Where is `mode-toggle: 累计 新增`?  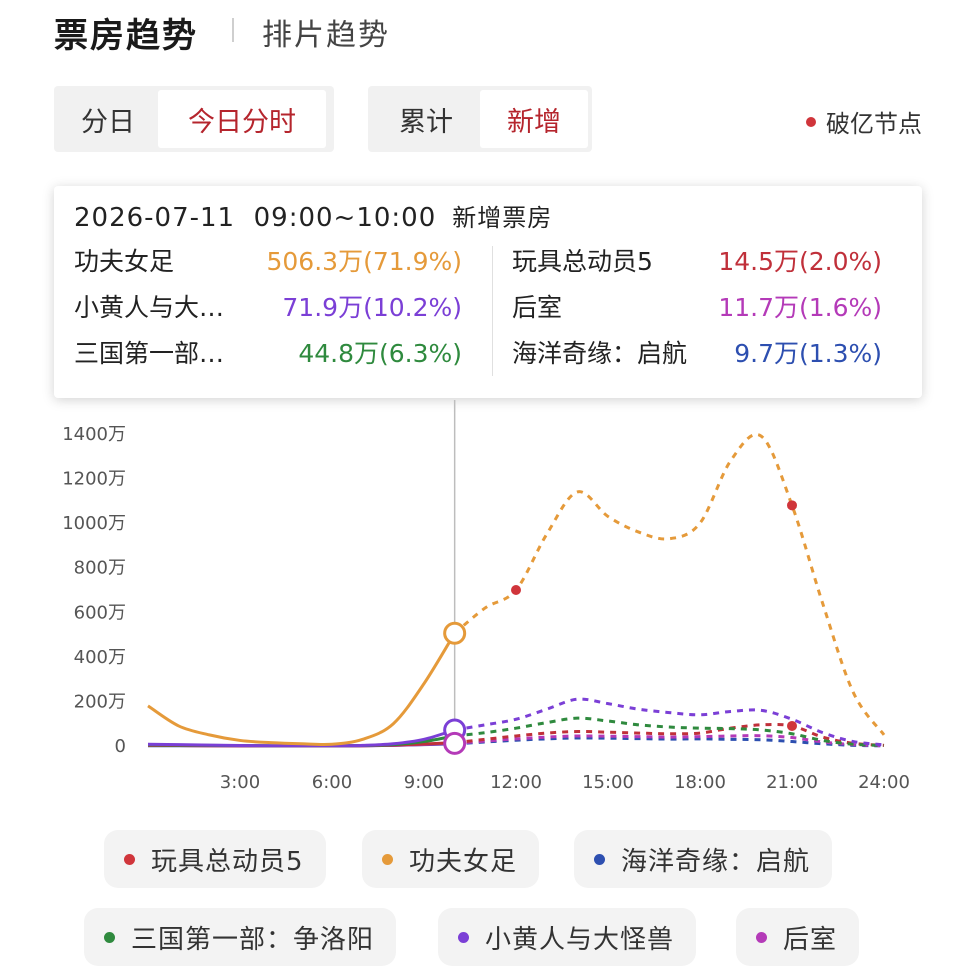 mode-toggle: 累计 新增 is located at coordinates (480, 119).